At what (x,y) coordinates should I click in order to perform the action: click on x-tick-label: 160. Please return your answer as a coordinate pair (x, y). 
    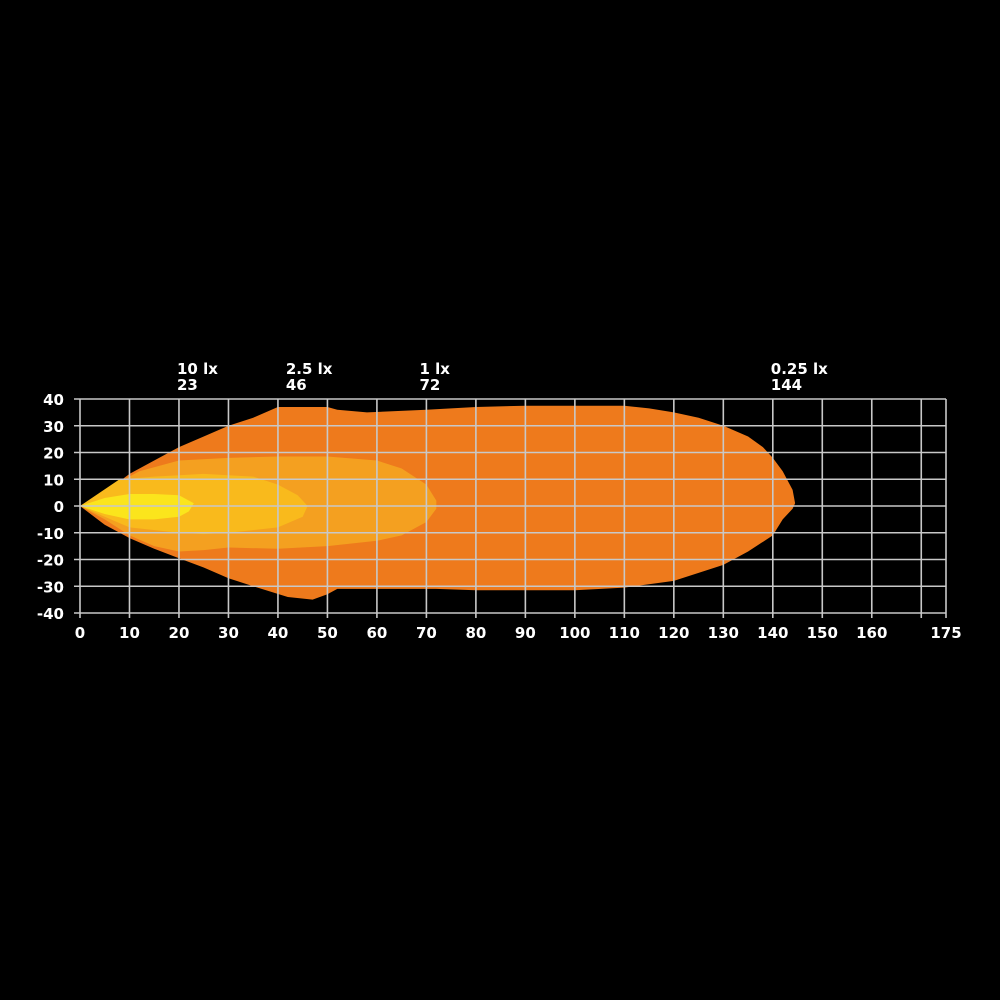
    Looking at the image, I should click on (871, 633).